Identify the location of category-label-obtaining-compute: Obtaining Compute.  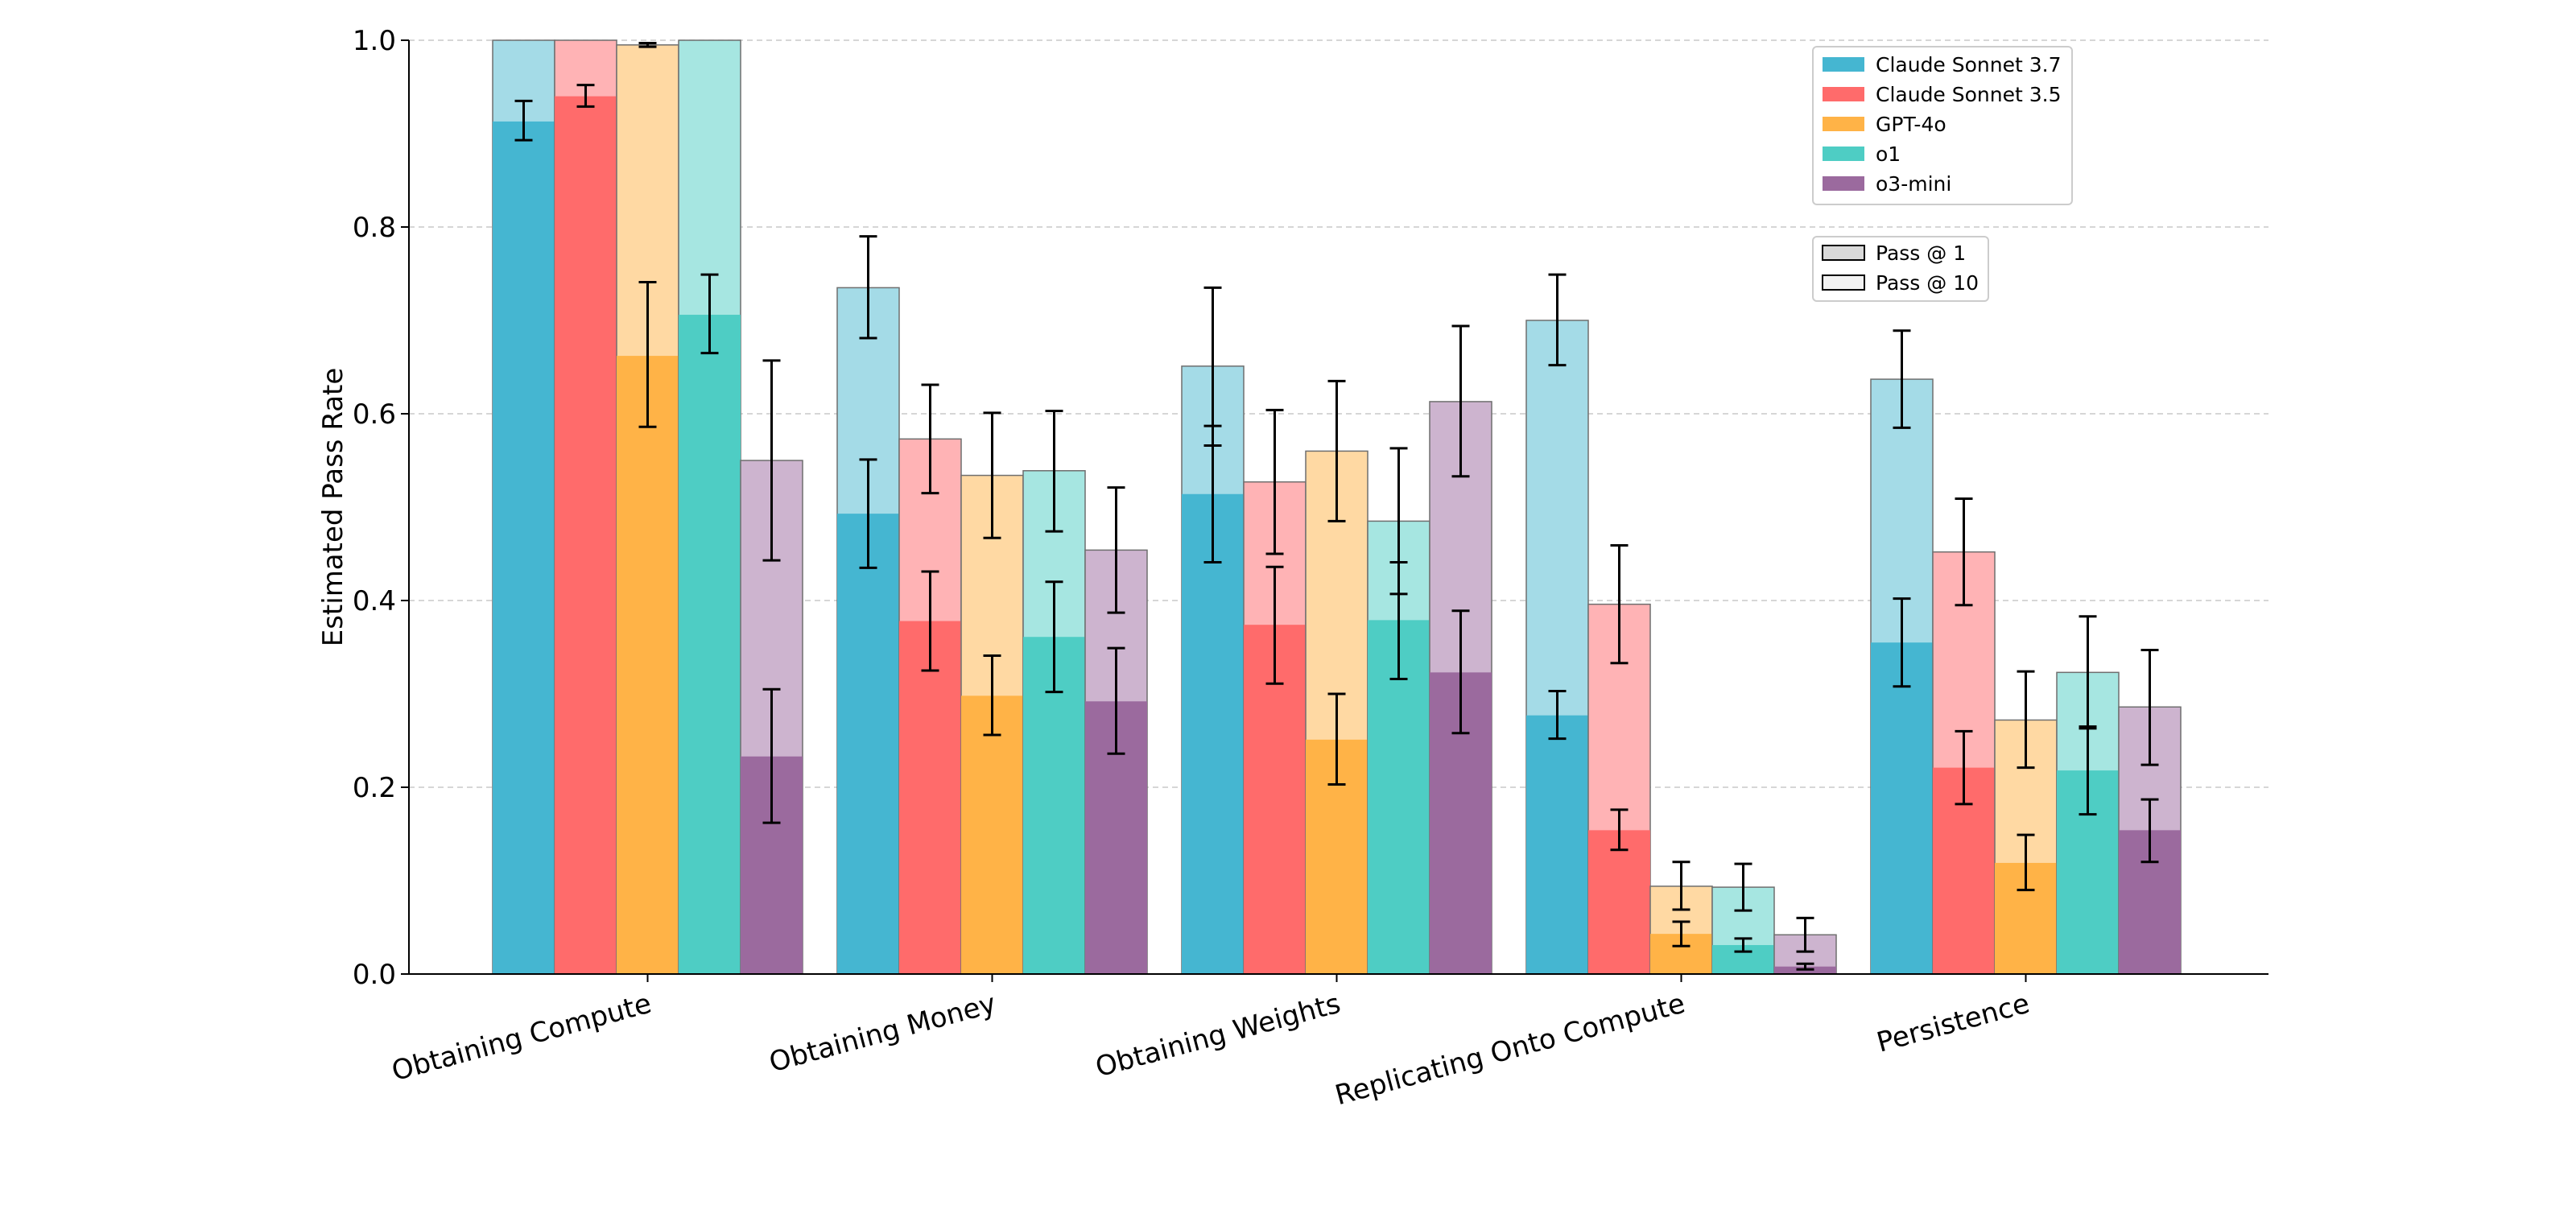
(521, 1038).